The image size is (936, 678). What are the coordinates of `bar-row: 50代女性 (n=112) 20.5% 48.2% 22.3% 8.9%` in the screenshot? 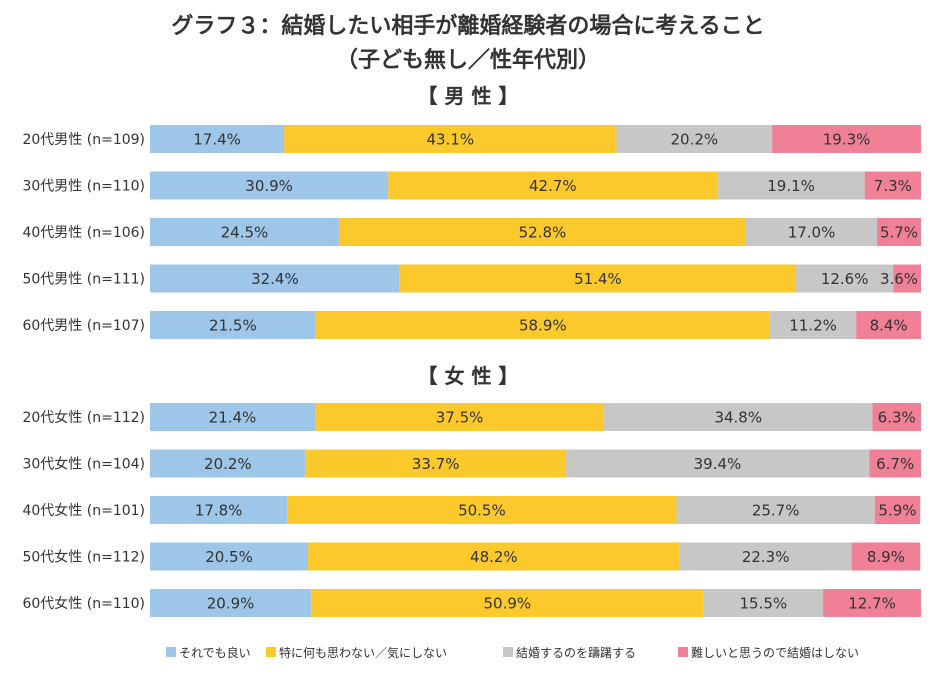 It's located at (471, 556).